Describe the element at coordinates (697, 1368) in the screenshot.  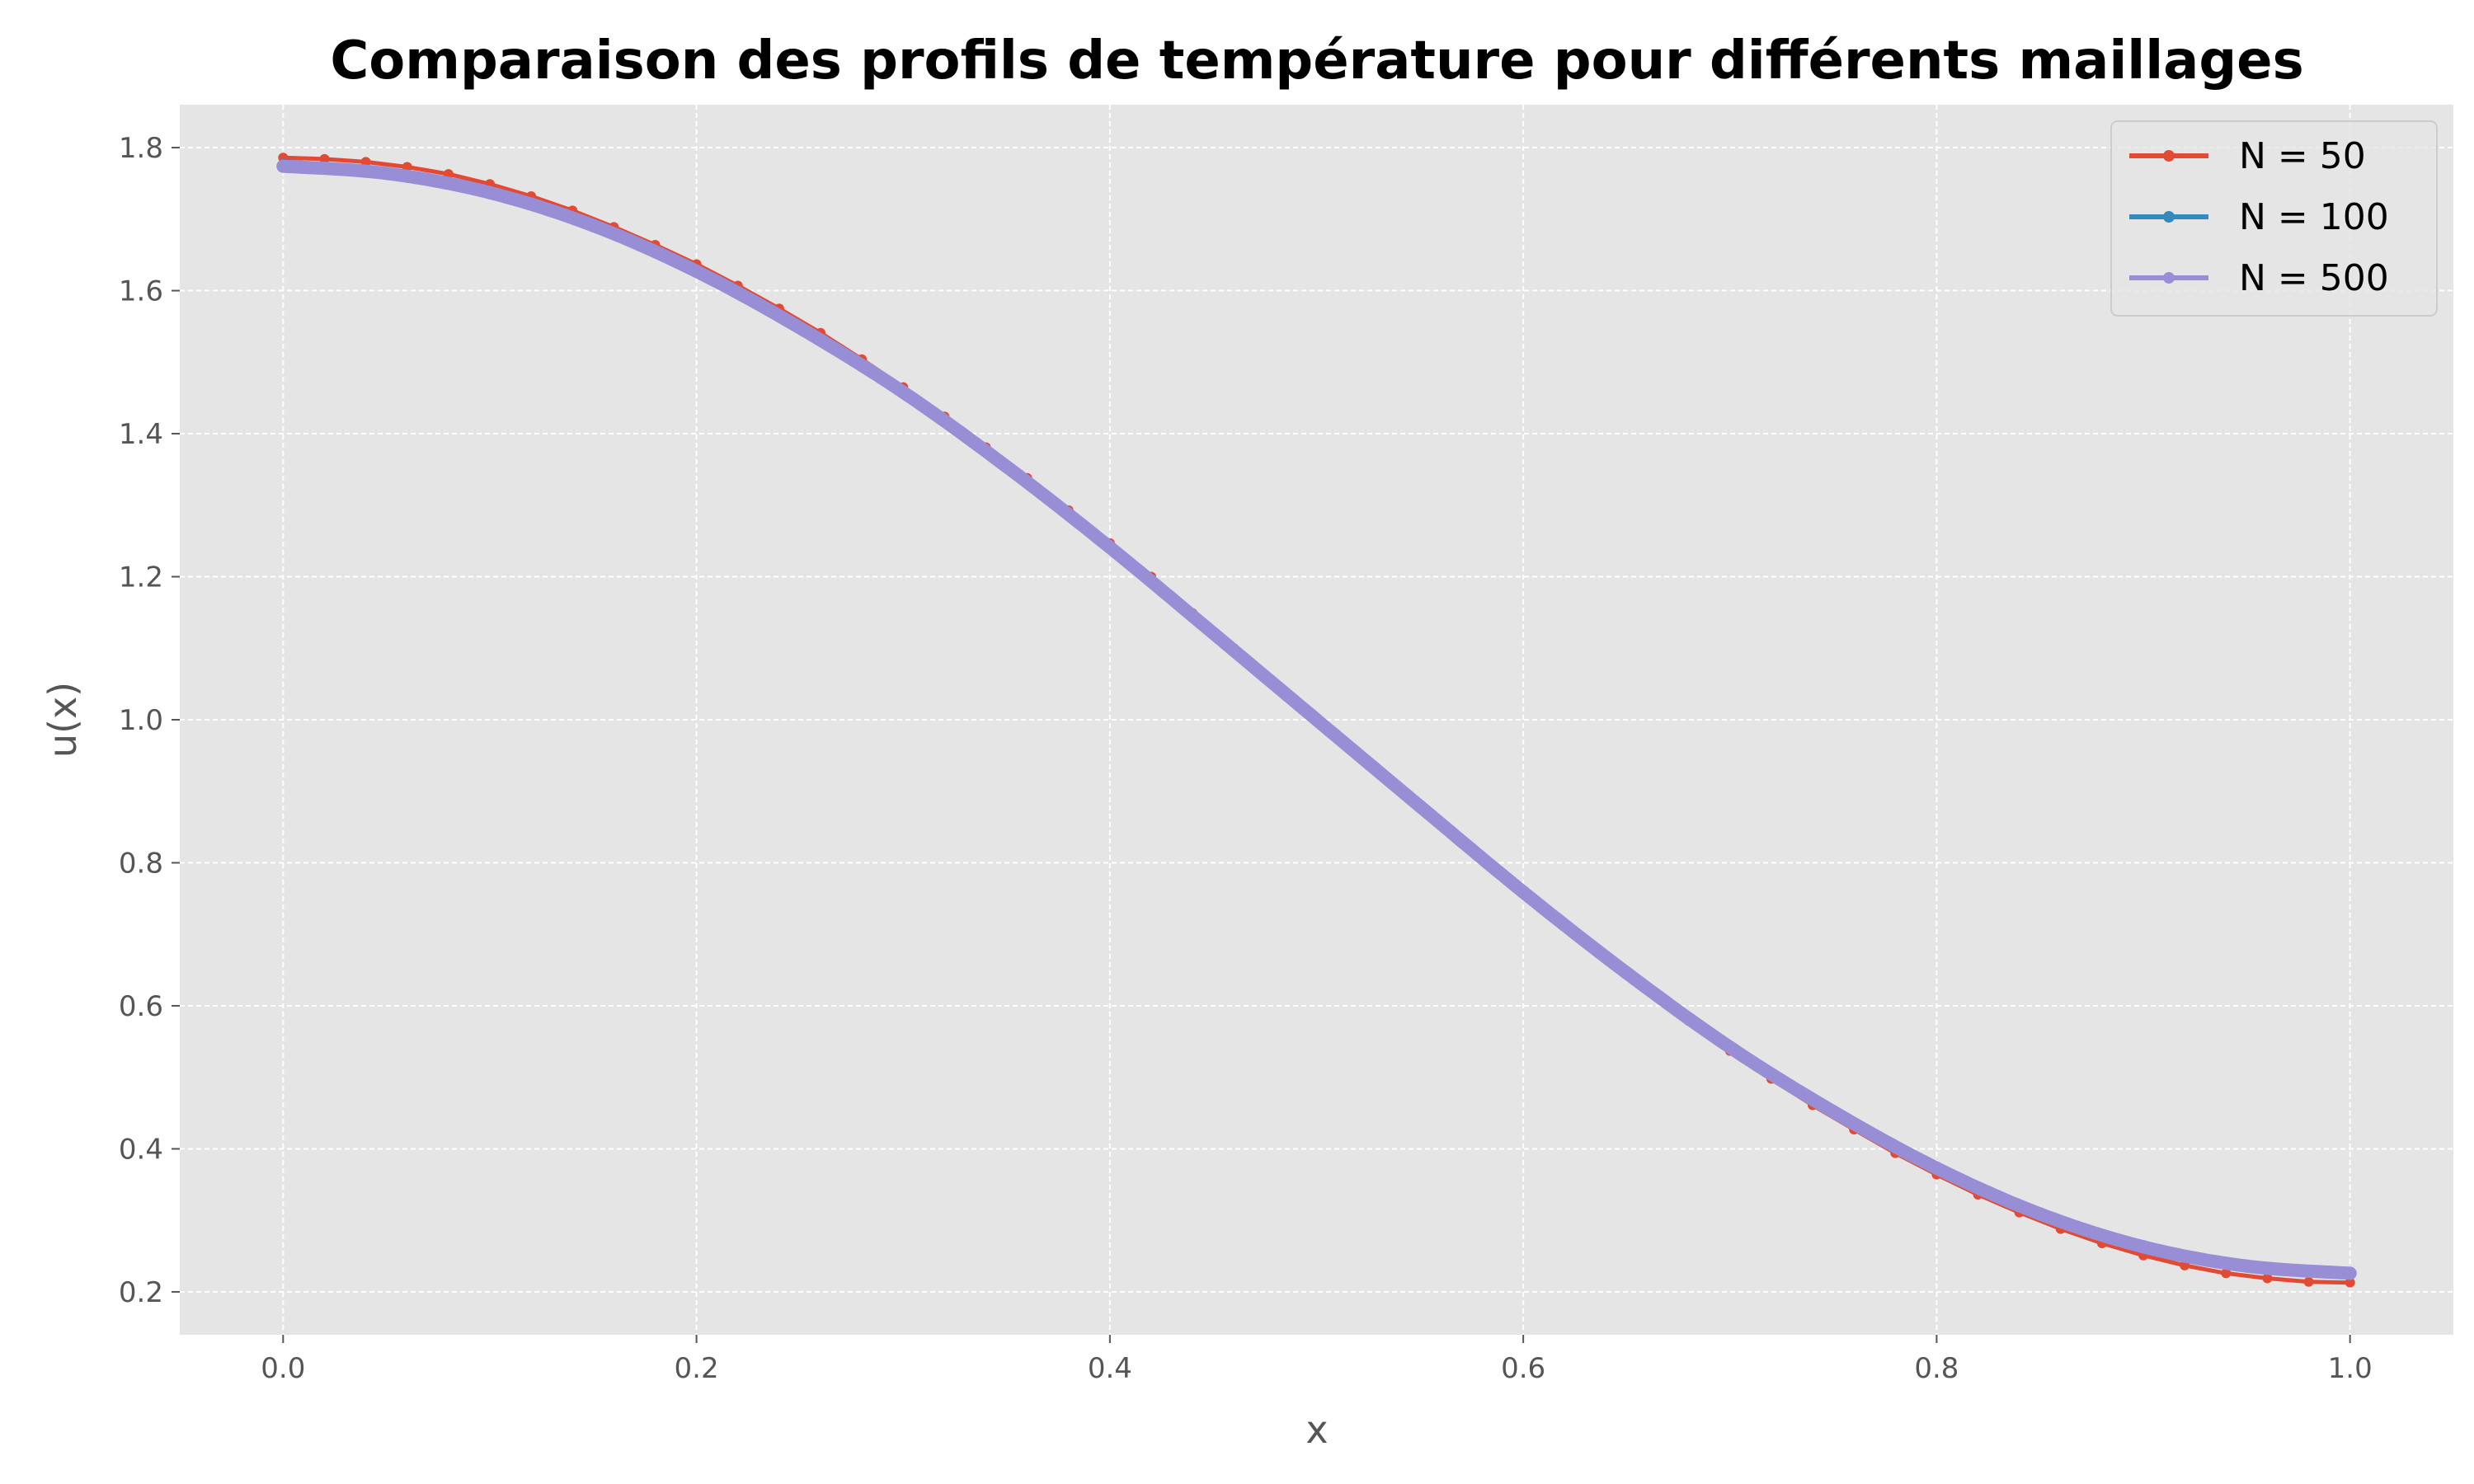
I see `x-tick-label: 0.2` at that location.